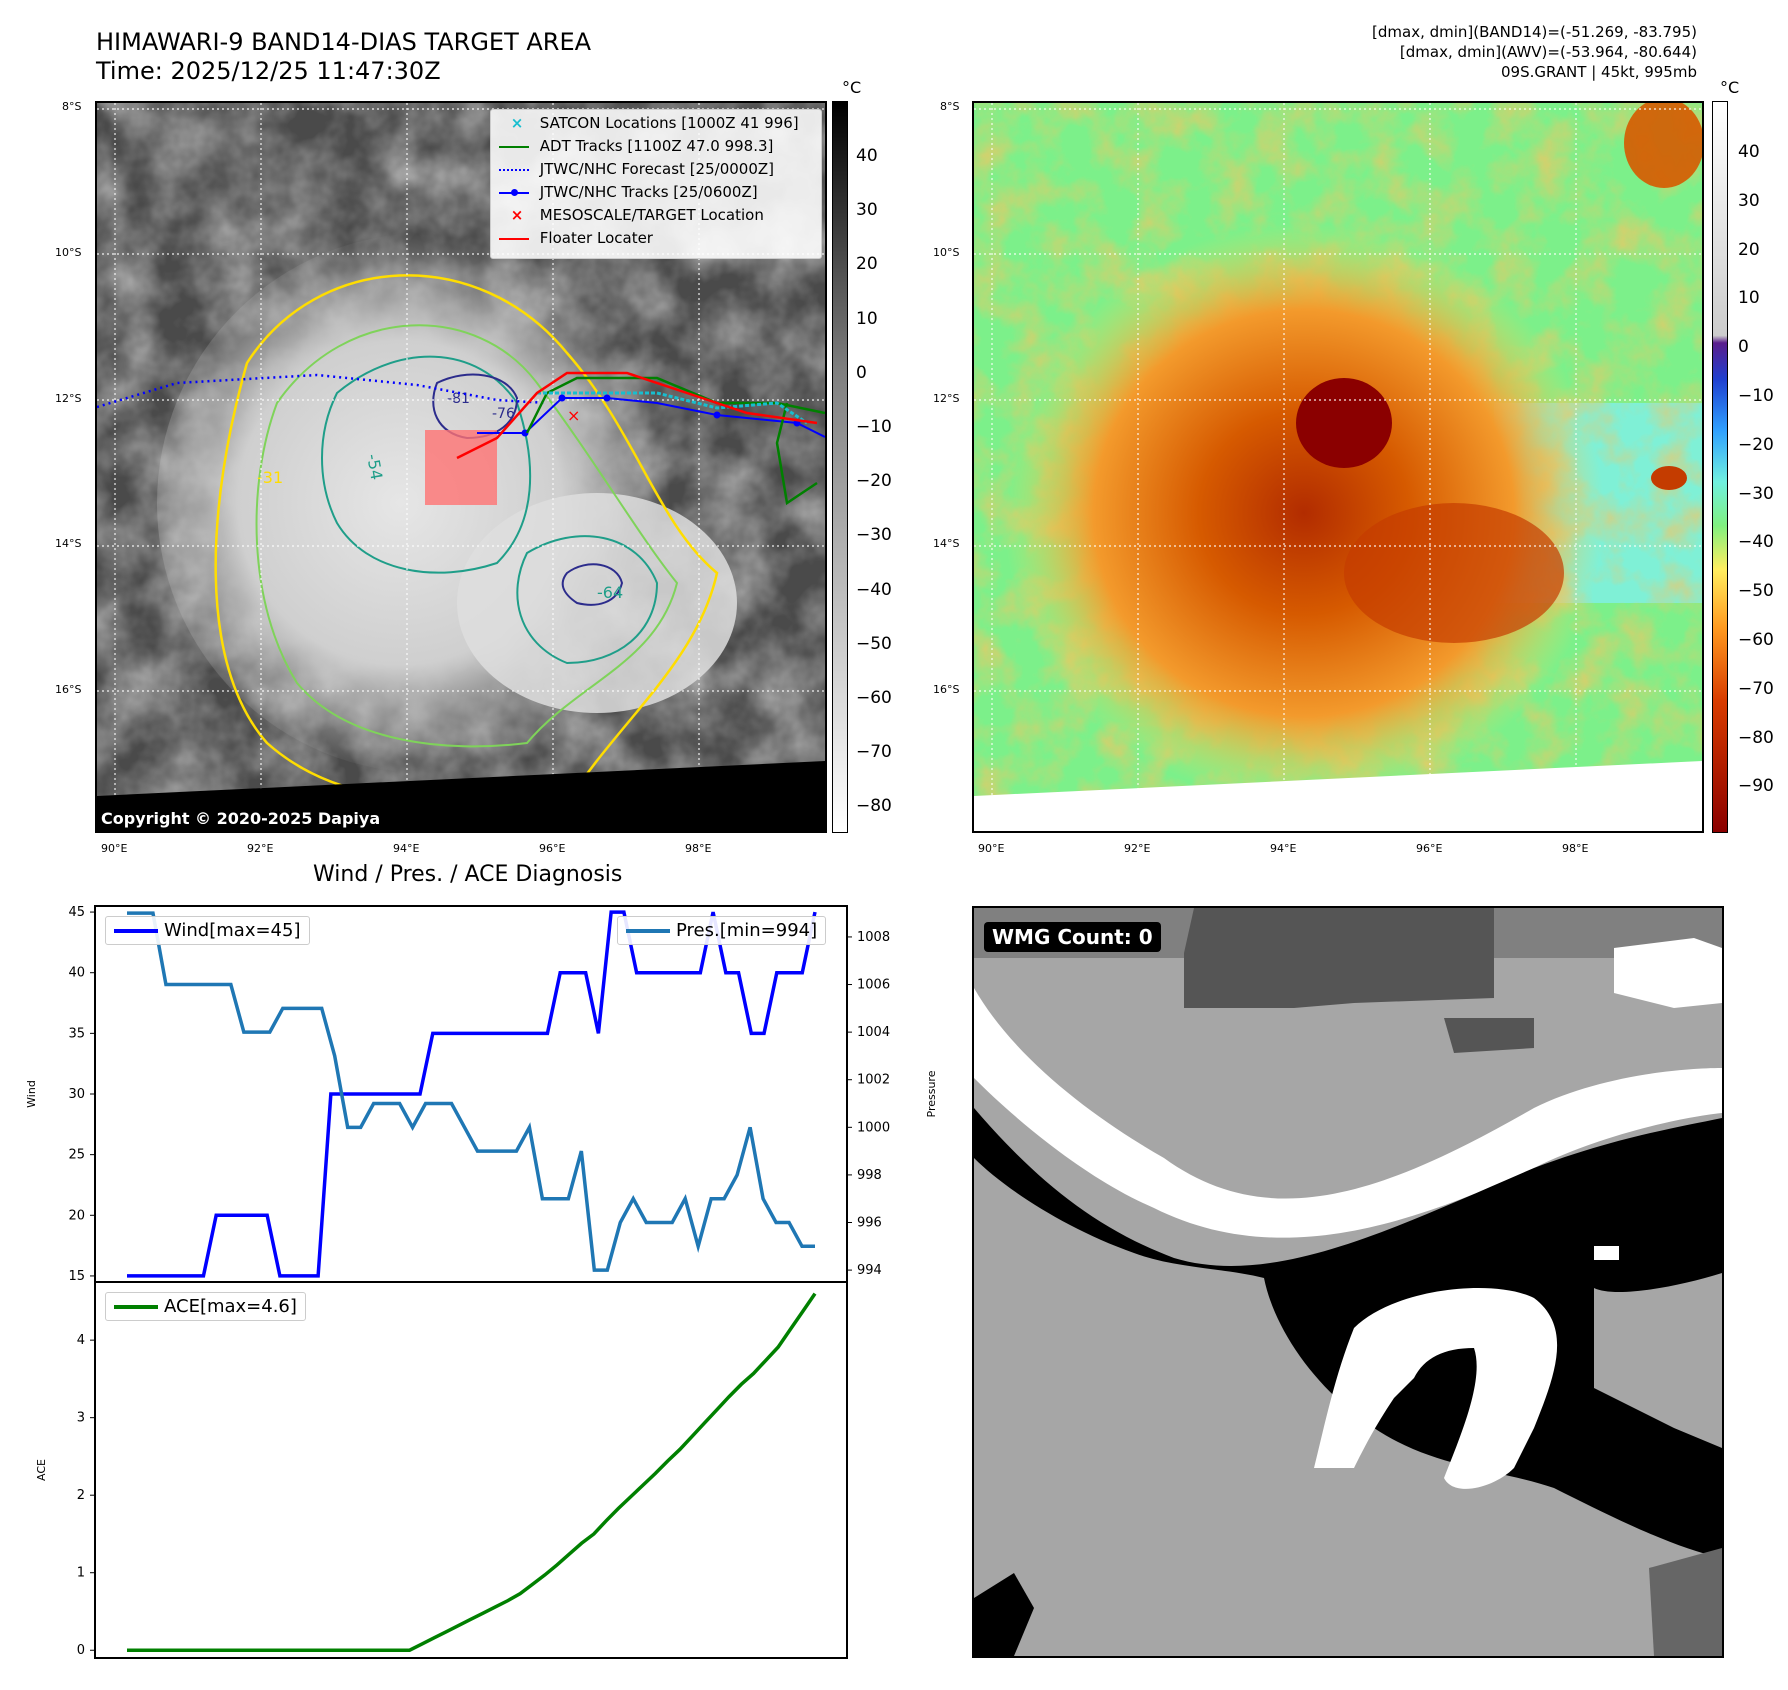  What do you see at coordinates (1344, 423) in the screenshot?
I see `awv-core` at bounding box center [1344, 423].